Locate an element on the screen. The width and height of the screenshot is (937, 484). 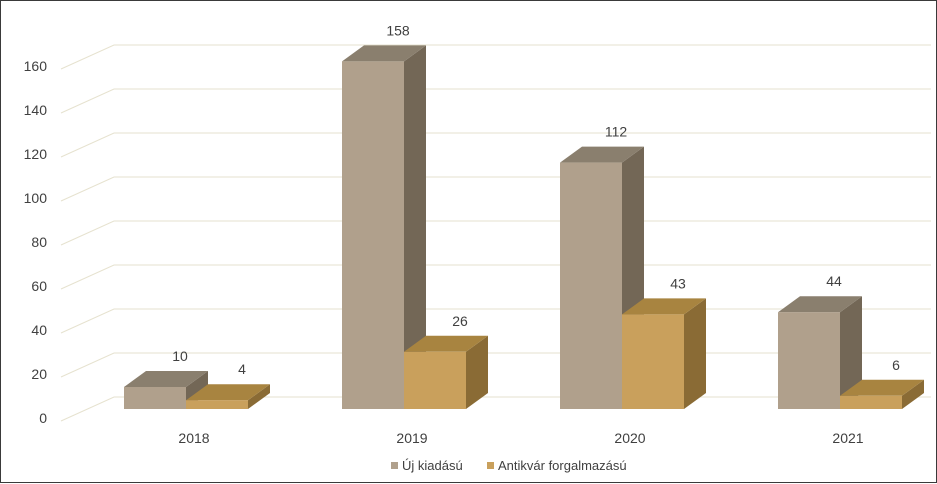
legend-label: Új kiadású is located at coordinates (432, 465).